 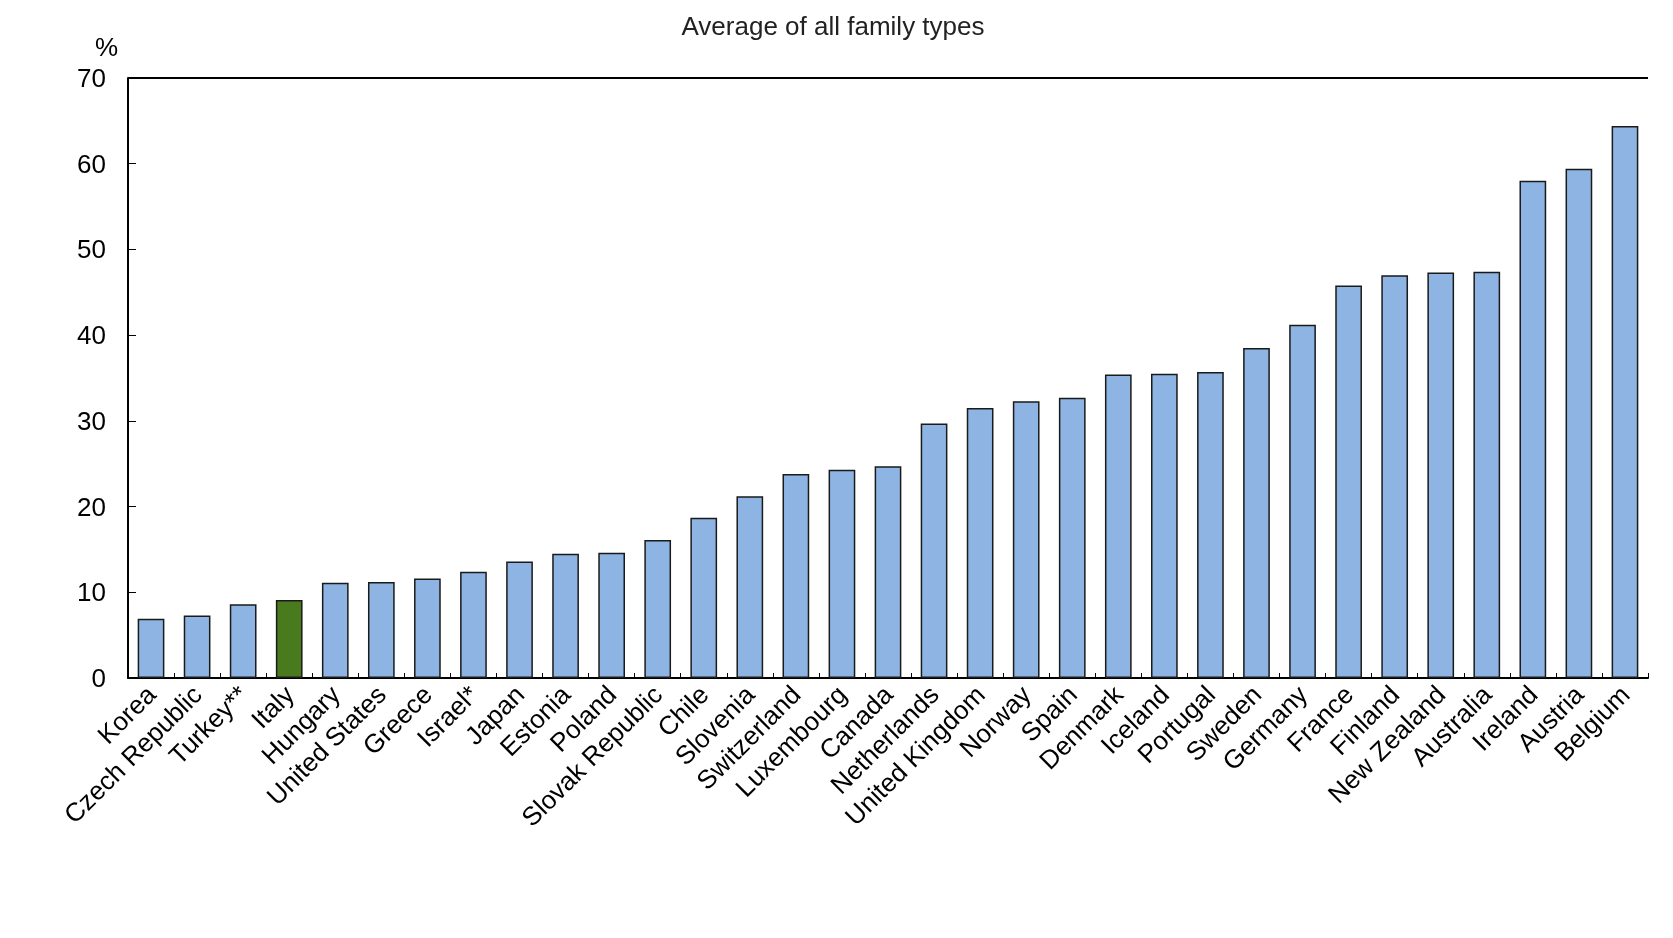 What do you see at coordinates (91, 78) in the screenshot?
I see `y-tick-label: 70` at bounding box center [91, 78].